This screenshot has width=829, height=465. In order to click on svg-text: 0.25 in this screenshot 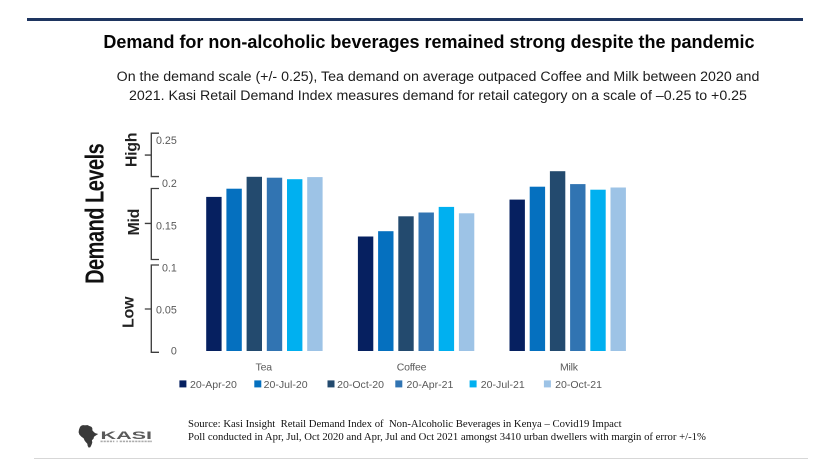, I will do `click(166, 141)`.